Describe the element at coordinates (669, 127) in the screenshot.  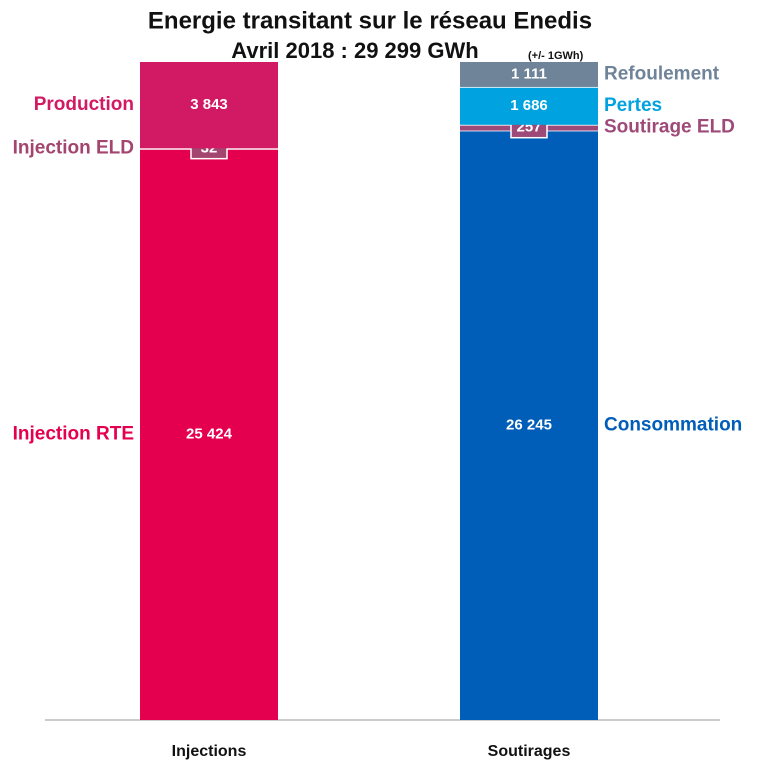
I see `legend-label: Soutirage ELD` at that location.